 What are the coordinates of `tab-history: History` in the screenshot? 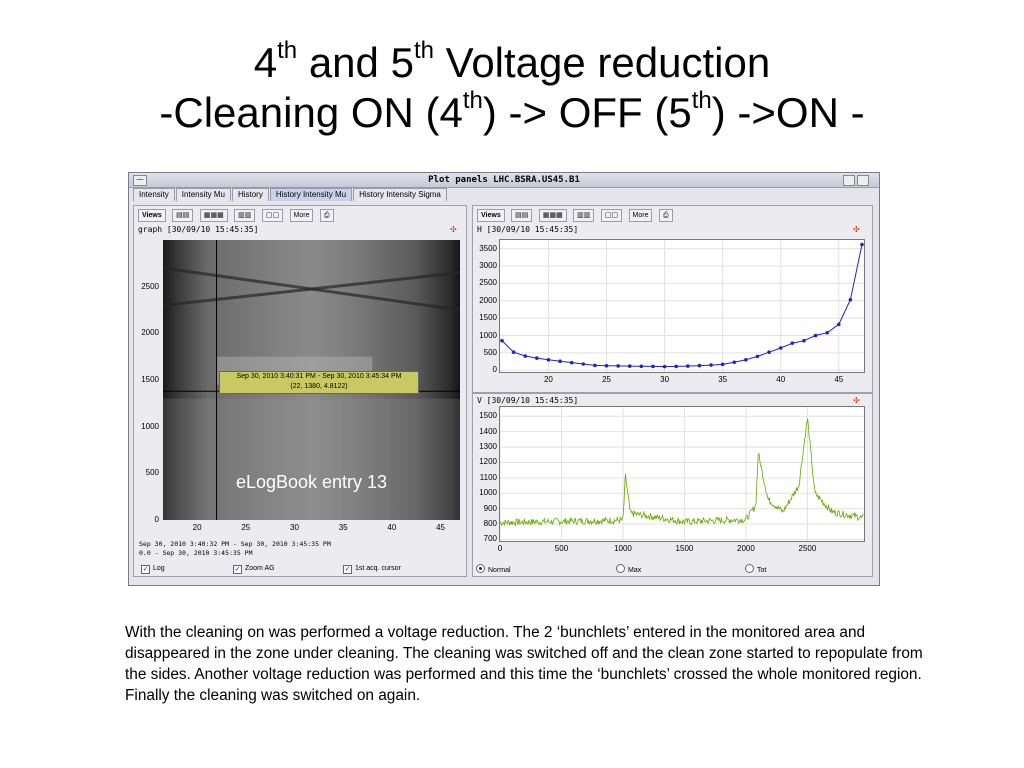 It's located at (250, 194).